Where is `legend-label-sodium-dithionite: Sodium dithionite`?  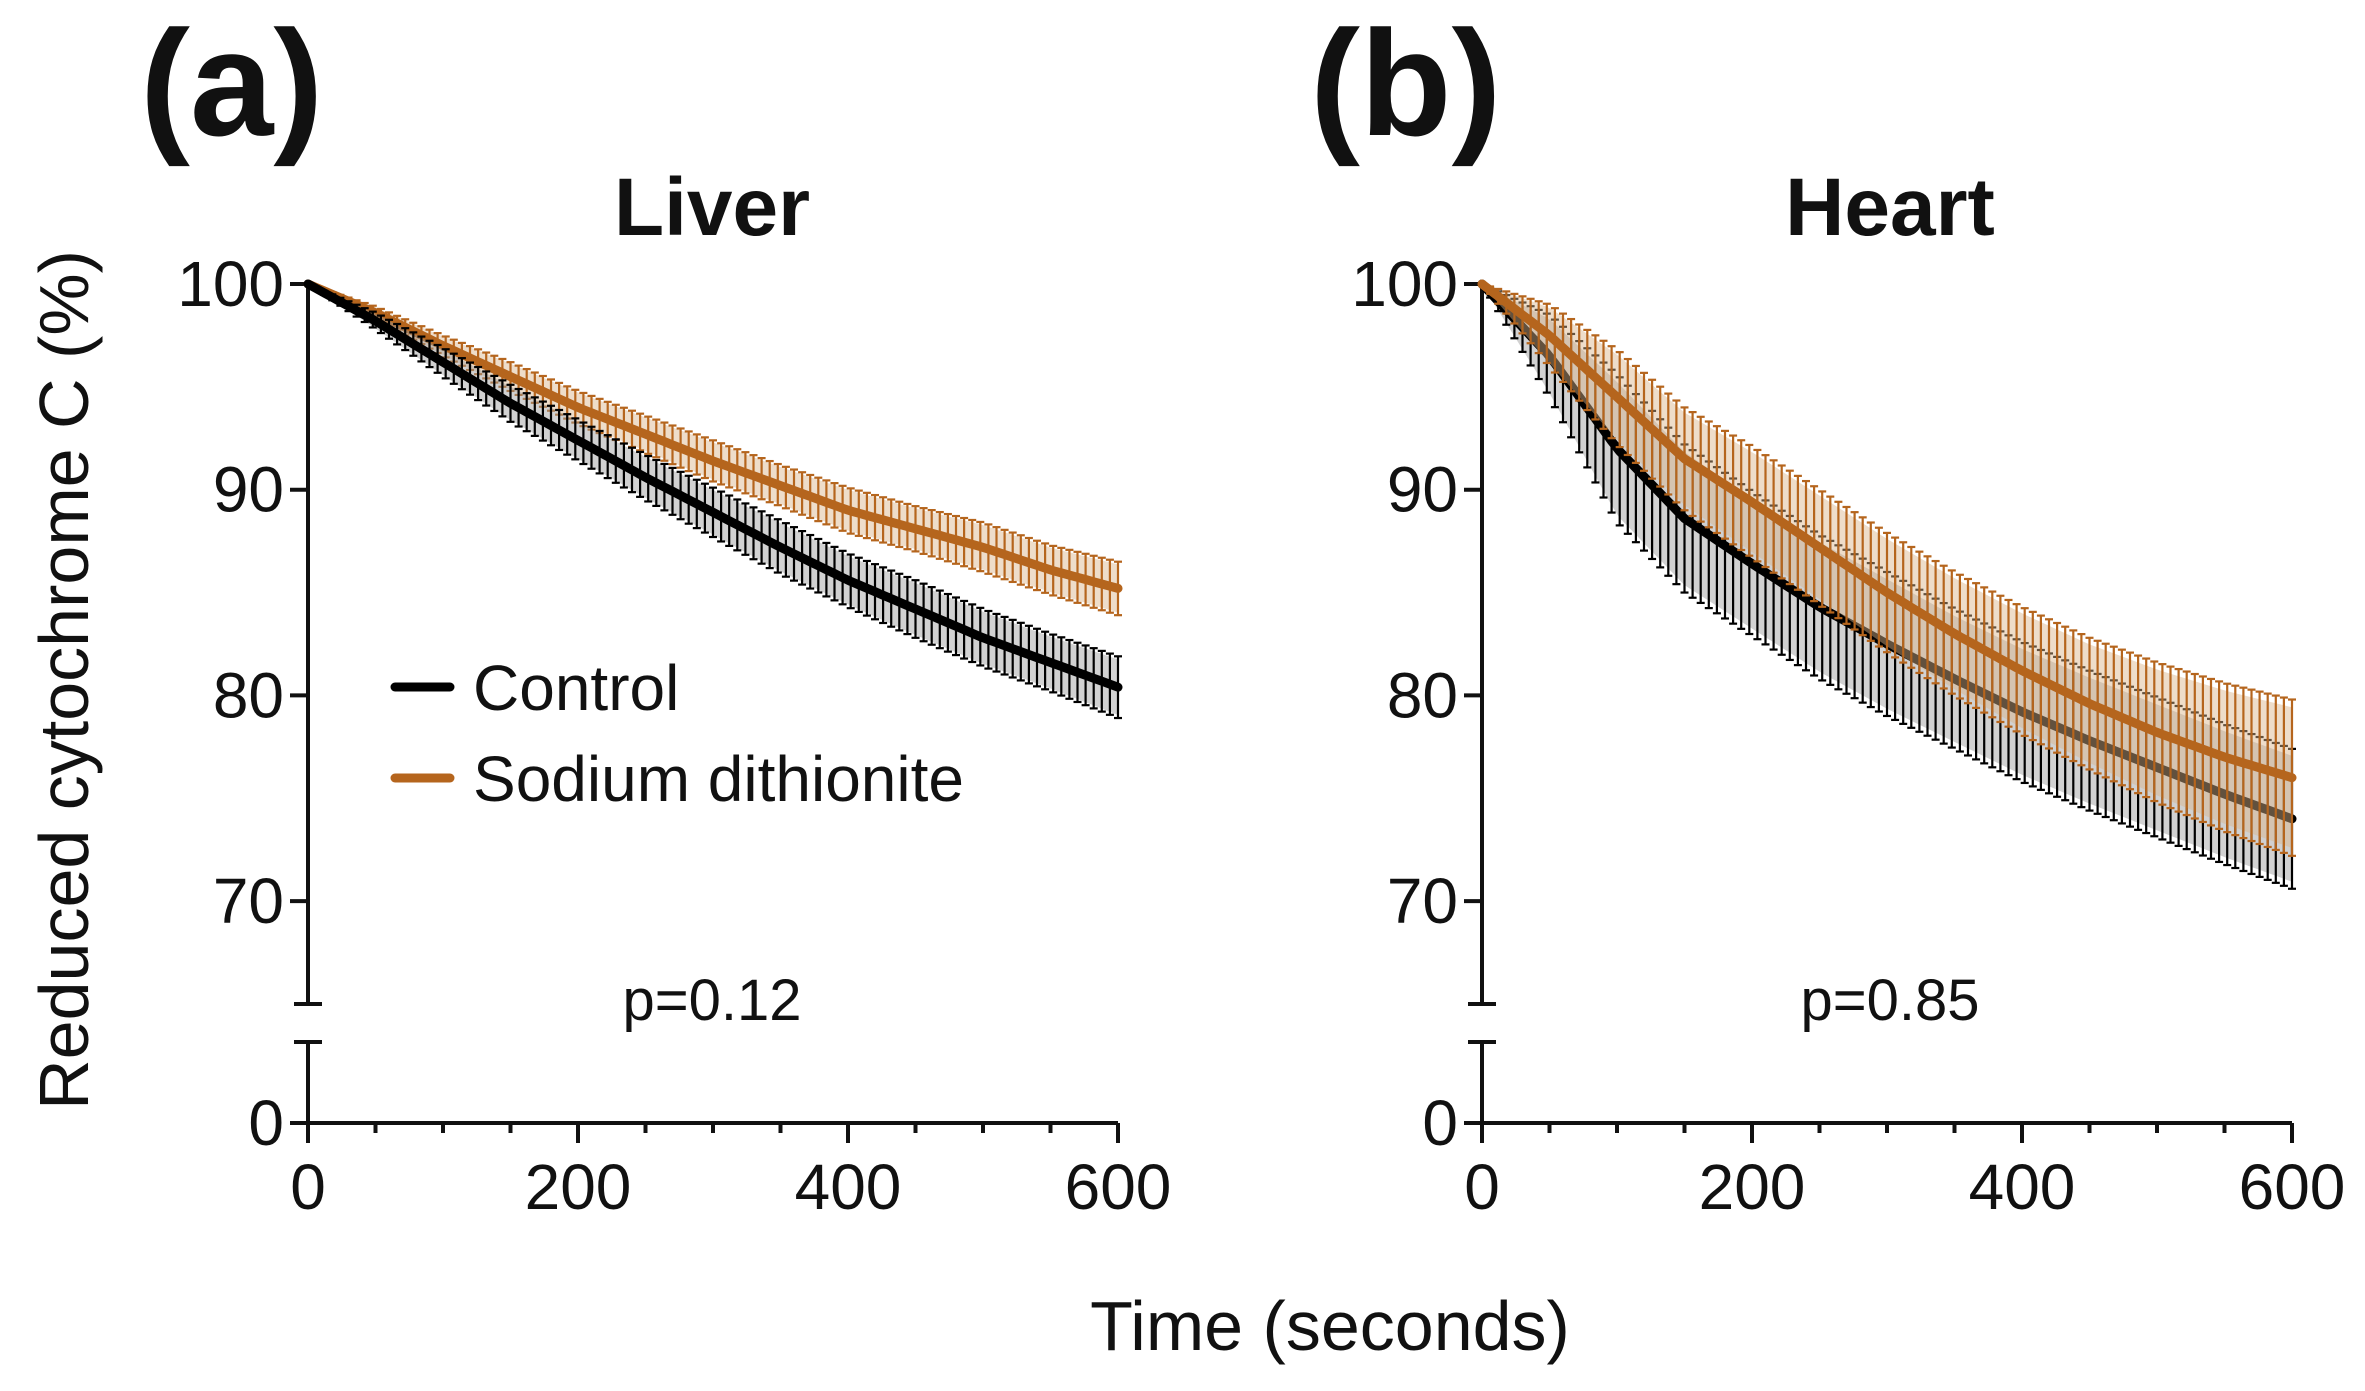
legend-label-sodium-dithionite: Sodium dithionite is located at coordinates (718, 779).